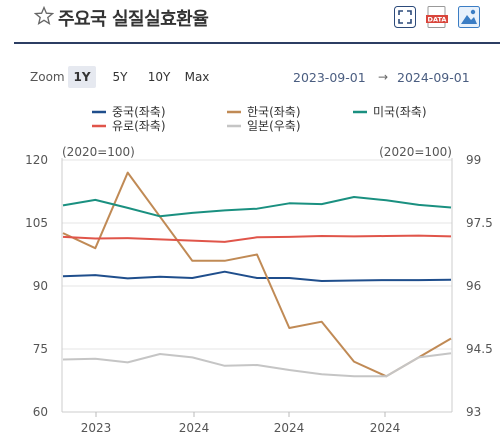 The image size is (500, 445). Describe the element at coordinates (469, 17) in the screenshot. I see `image-download-icon` at that location.